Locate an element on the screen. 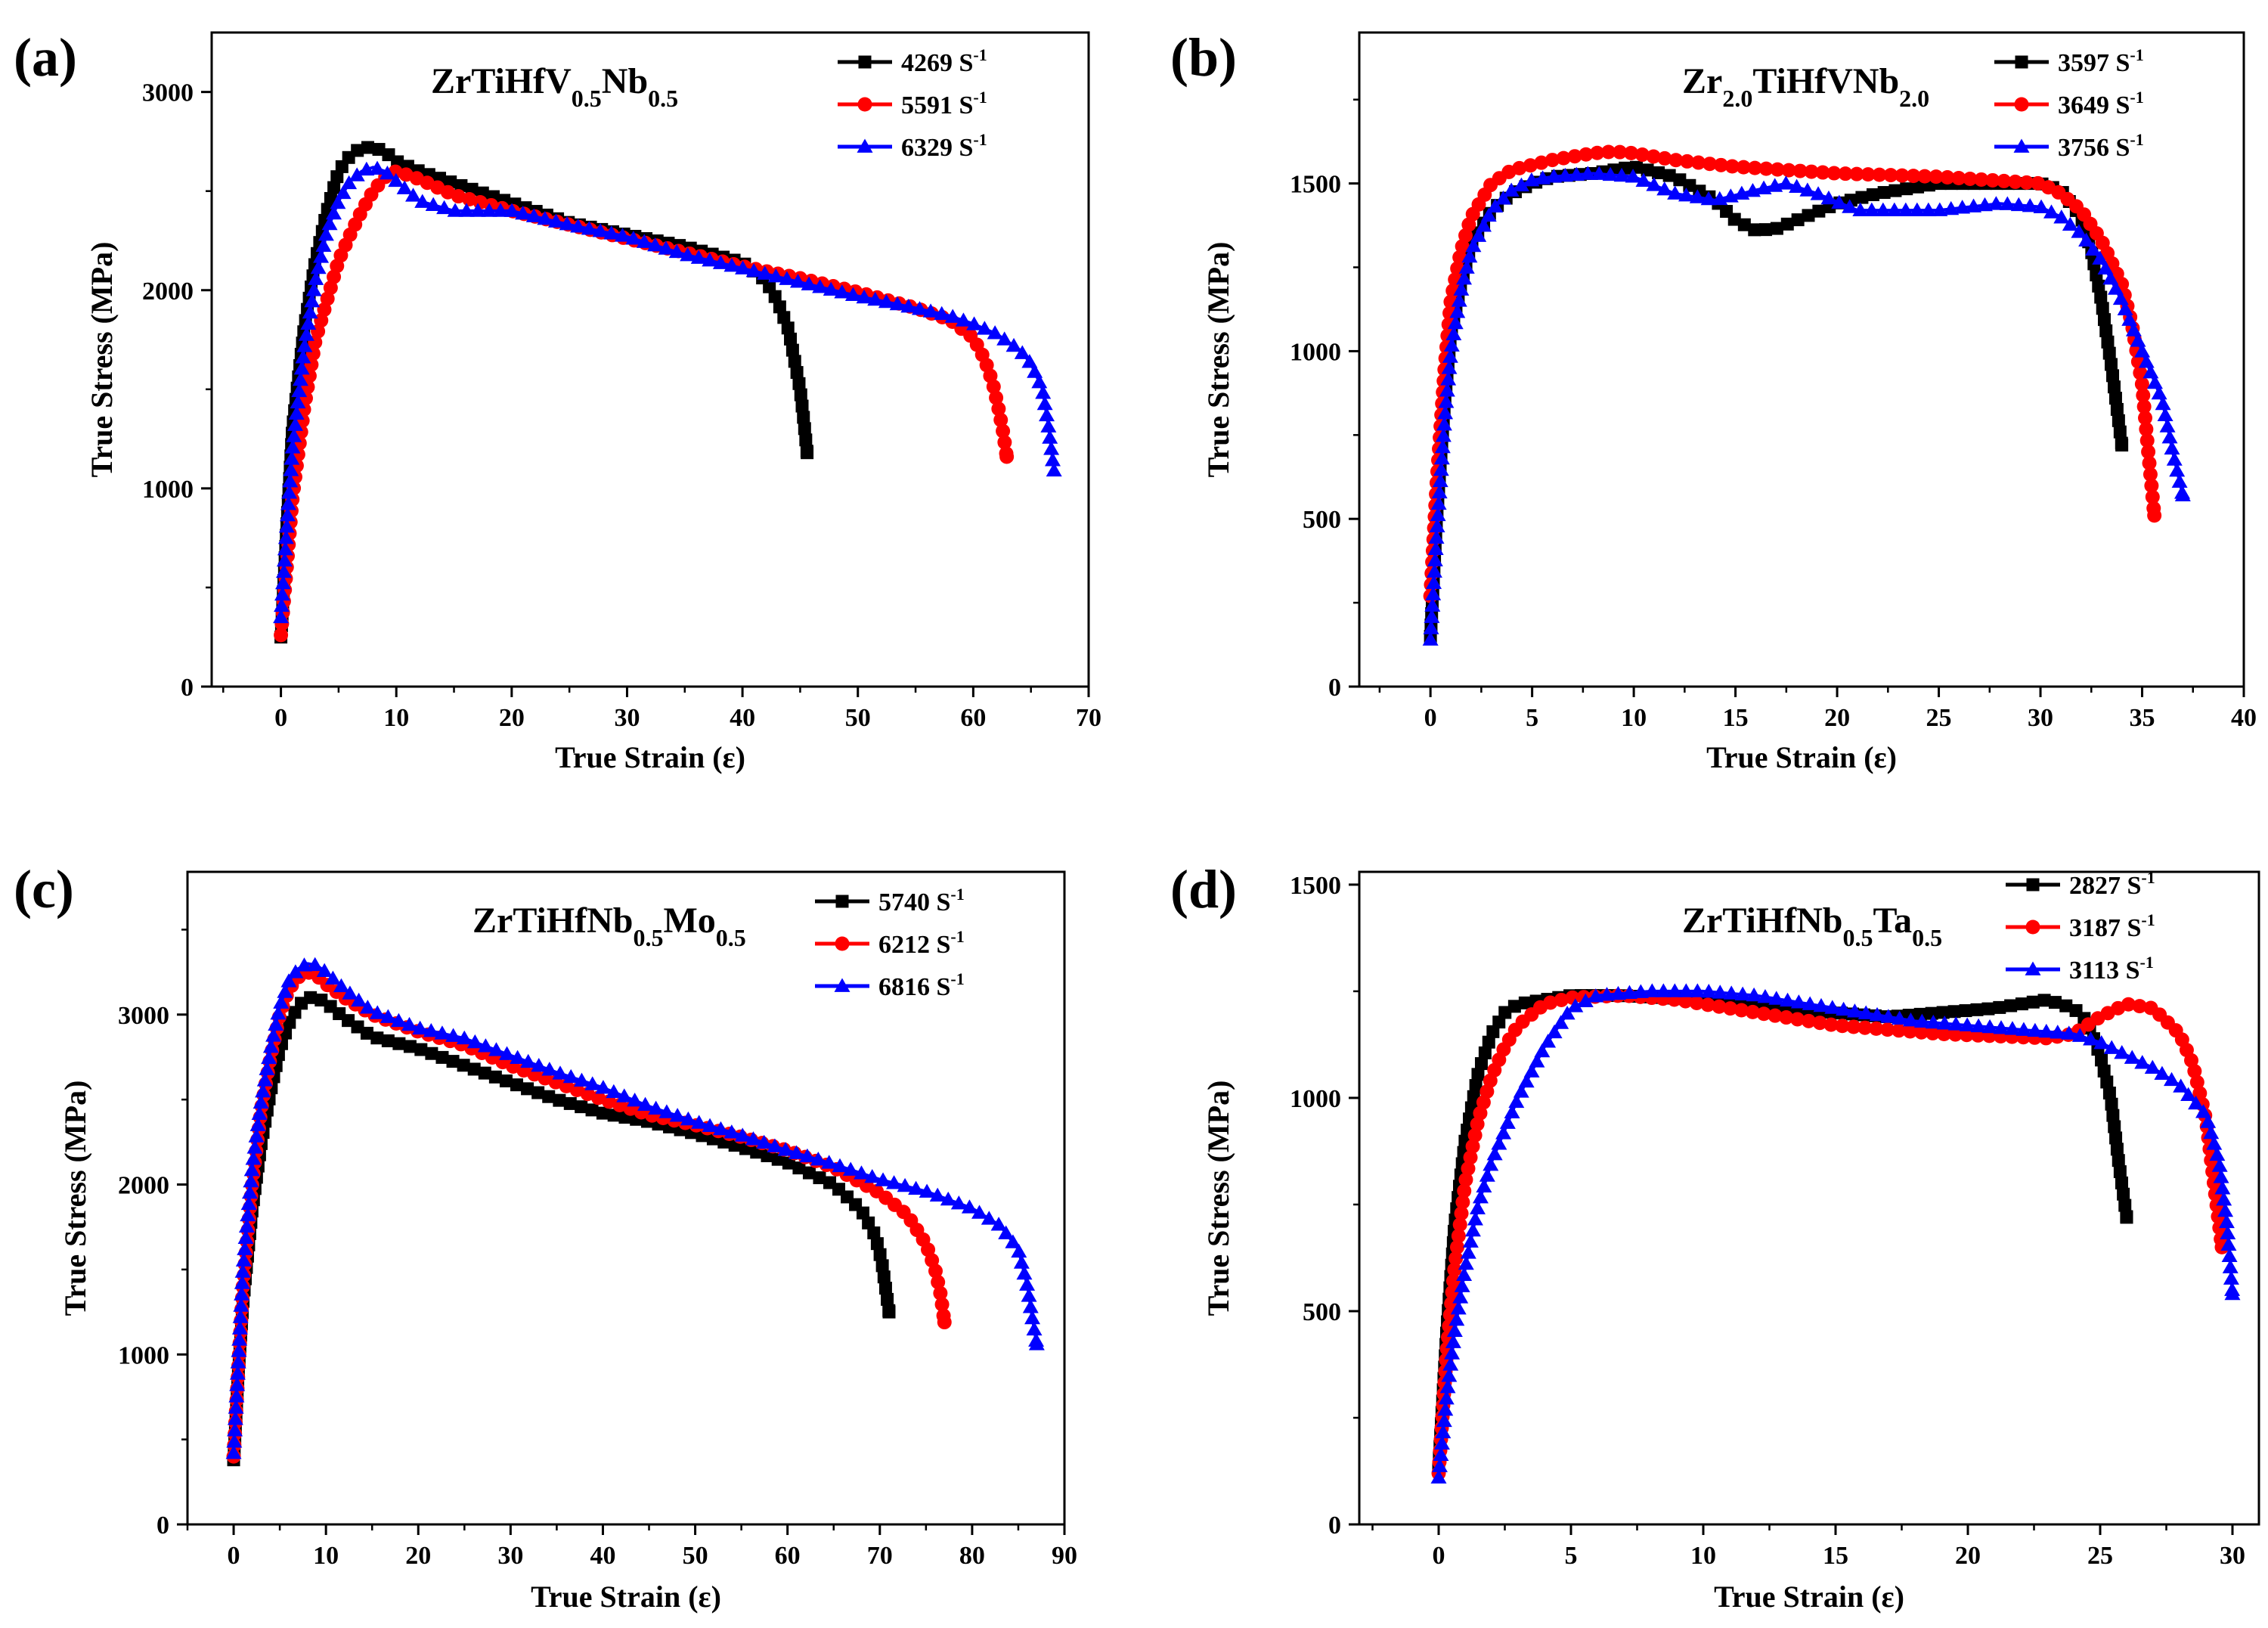  x-tick-label: 10 is located at coordinates (326, 1556).